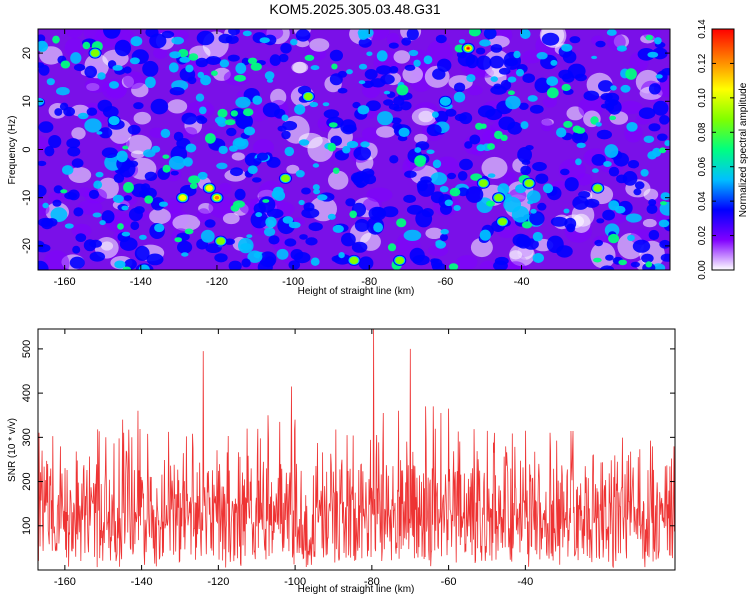  I want to click on colorbar-tick-label: 0.14, so click(702, 29).